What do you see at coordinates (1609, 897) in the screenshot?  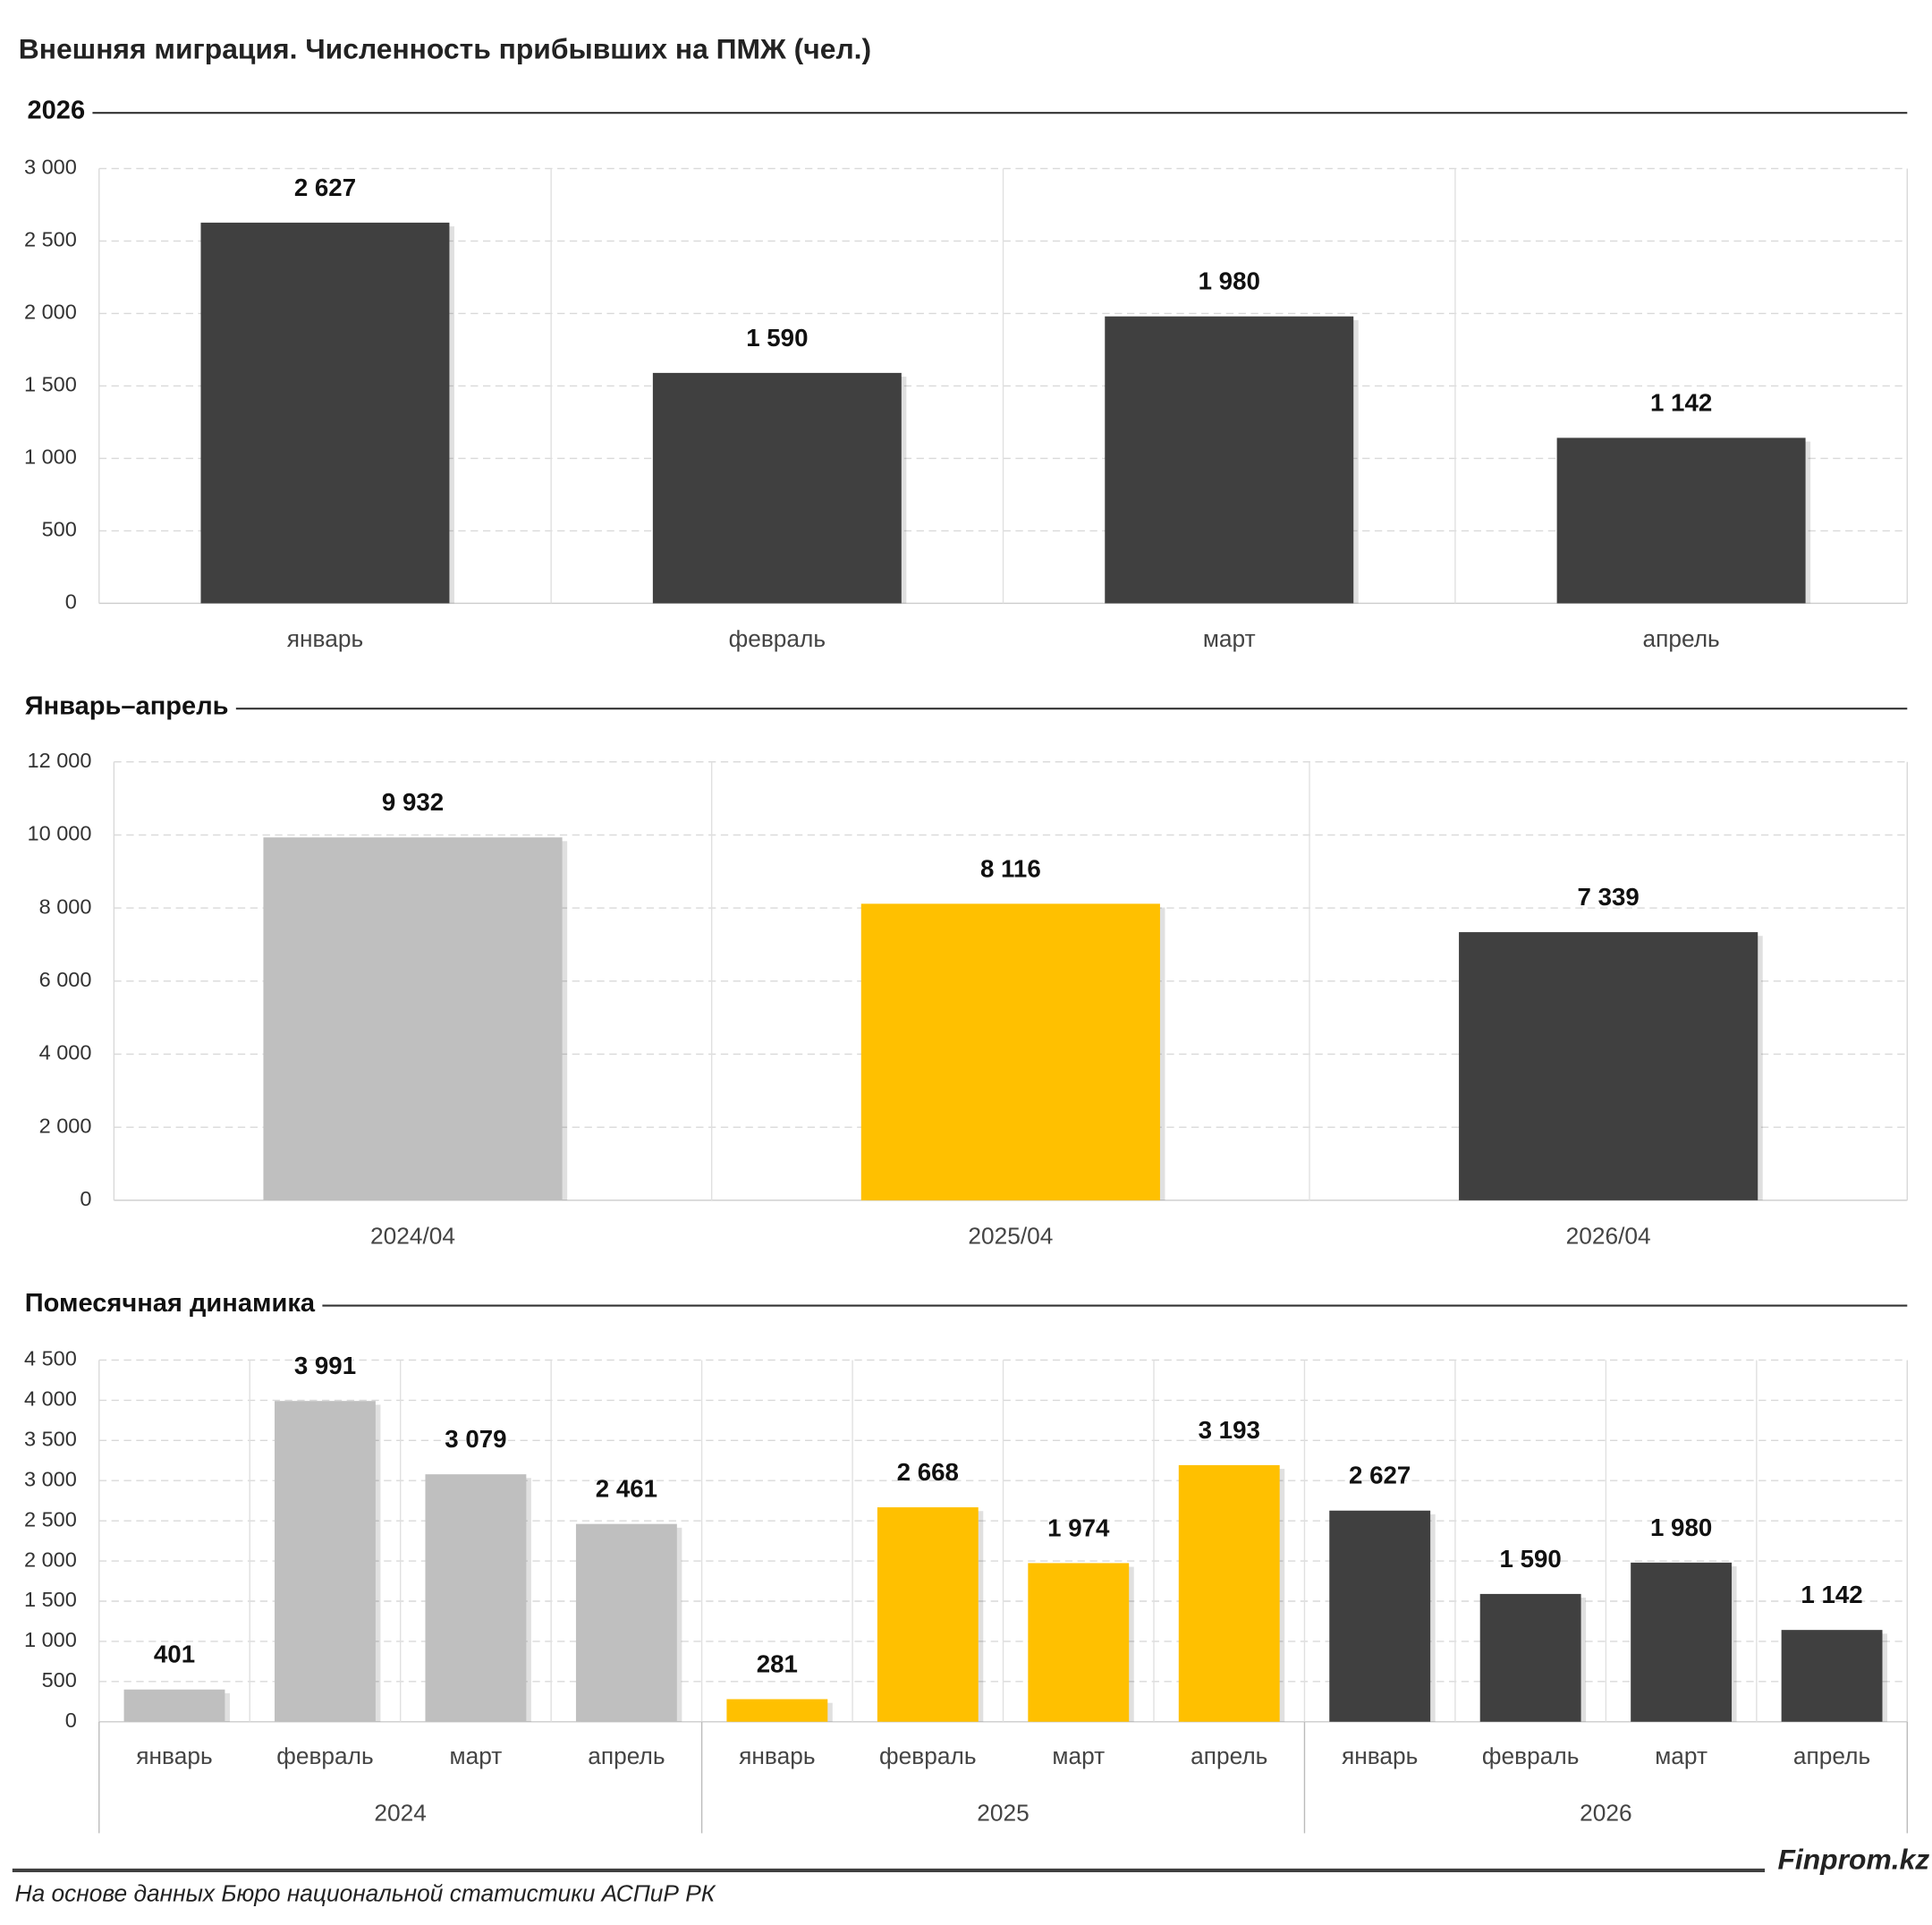 I see `value-label: 7 339` at bounding box center [1609, 897].